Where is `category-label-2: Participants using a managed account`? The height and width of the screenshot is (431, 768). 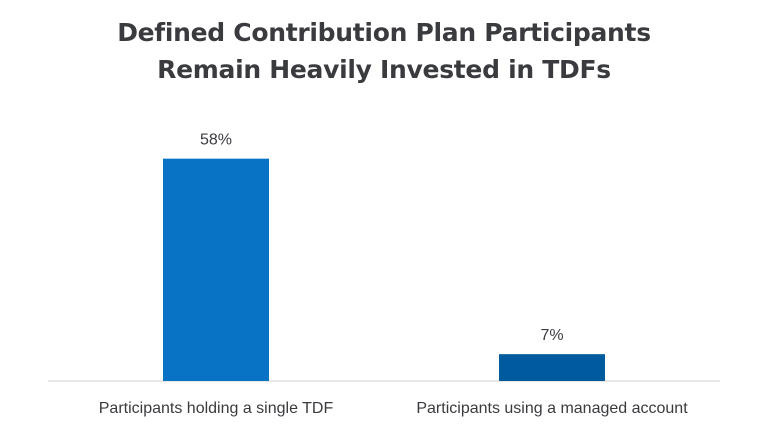
category-label-2: Participants using a managed account is located at coordinates (552, 408).